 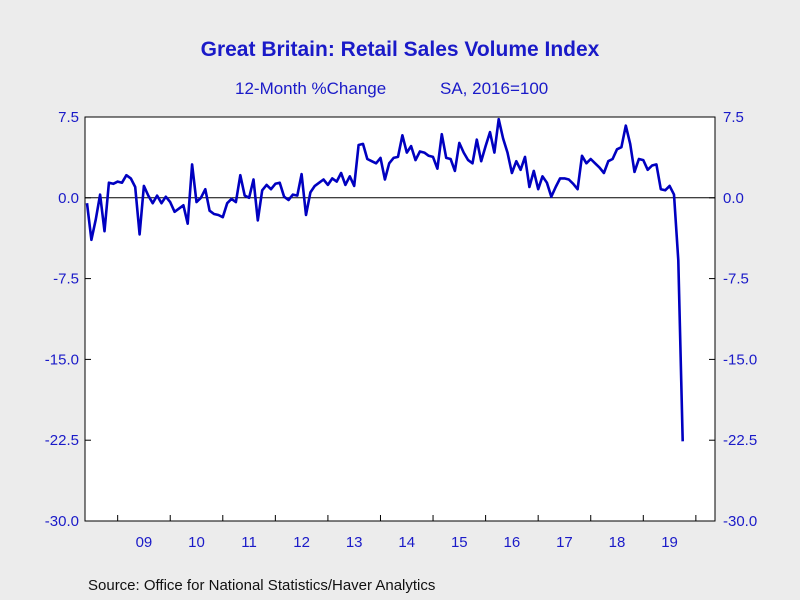 I want to click on y-tick-label-right: -7.5, so click(x=736, y=279).